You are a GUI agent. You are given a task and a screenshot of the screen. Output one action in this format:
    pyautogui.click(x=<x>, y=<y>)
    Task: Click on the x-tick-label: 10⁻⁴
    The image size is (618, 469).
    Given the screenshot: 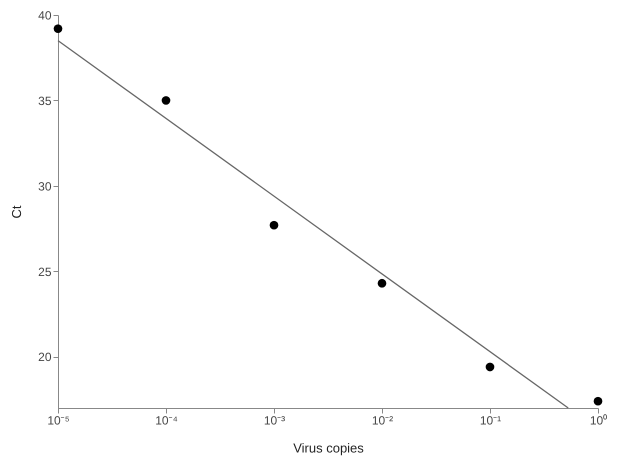 What is the action you would take?
    pyautogui.click(x=166, y=421)
    